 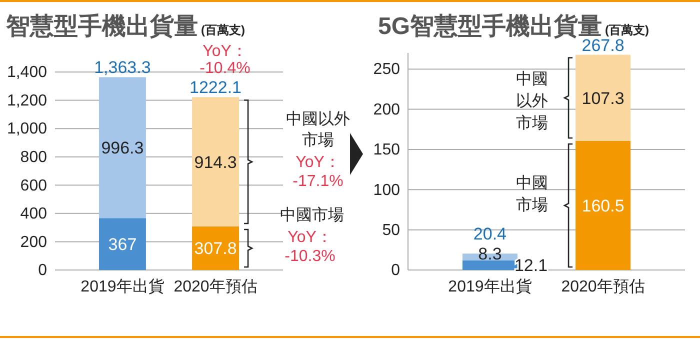 I want to click on text: YoY：-17.1%, so click(x=318, y=172).